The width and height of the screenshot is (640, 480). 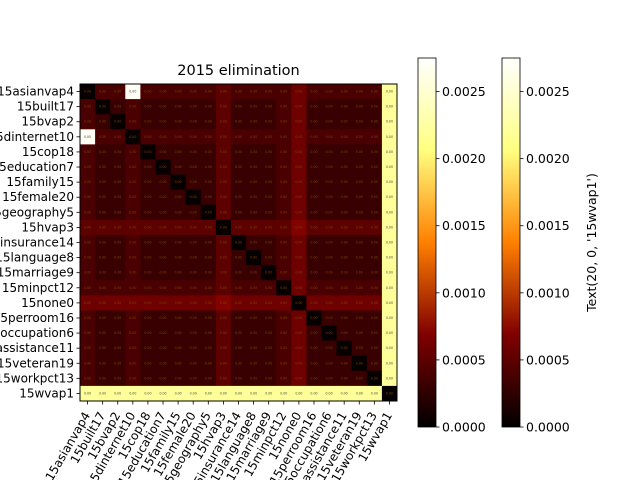 What do you see at coordinates (37, 318) in the screenshot?
I see `y-tick-label: 15perroom16` at bounding box center [37, 318].